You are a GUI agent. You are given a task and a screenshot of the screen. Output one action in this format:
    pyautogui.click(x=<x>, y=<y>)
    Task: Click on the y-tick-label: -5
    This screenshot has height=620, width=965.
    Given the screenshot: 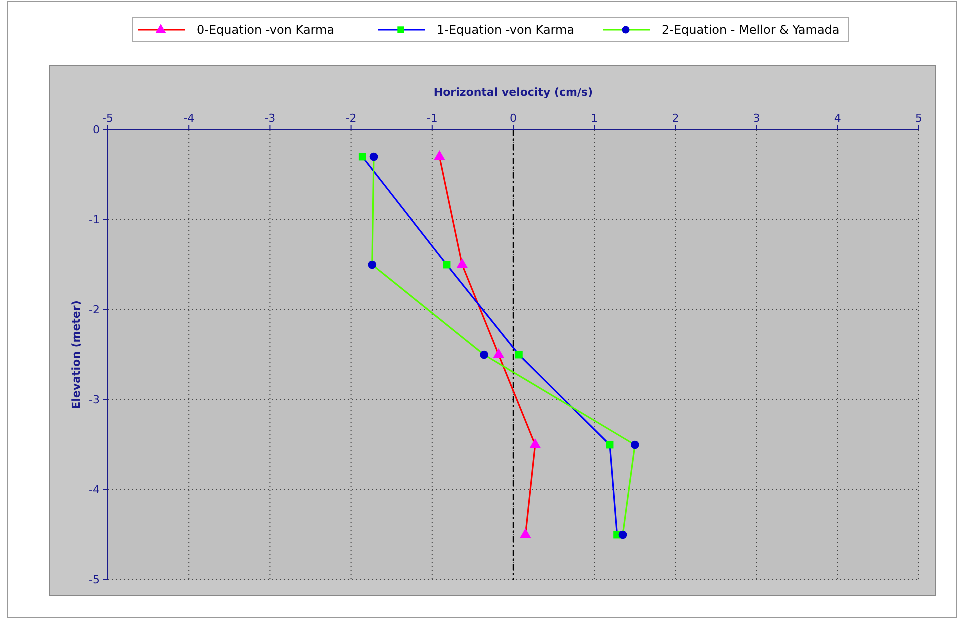 What is the action you would take?
    pyautogui.click(x=94, y=580)
    